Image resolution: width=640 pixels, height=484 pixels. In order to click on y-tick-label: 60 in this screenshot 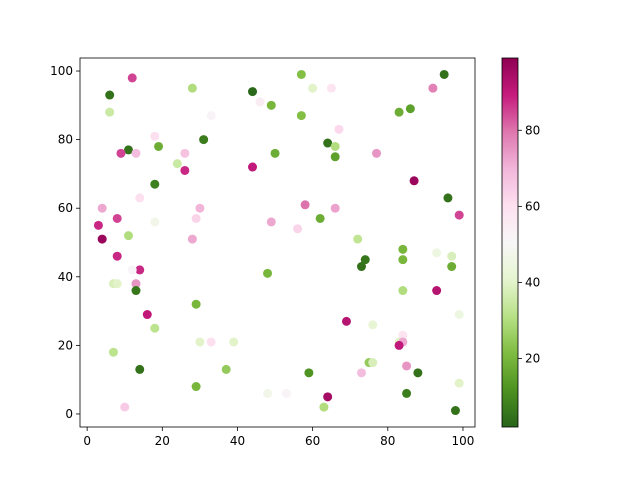, I will do `click(65, 208)`.